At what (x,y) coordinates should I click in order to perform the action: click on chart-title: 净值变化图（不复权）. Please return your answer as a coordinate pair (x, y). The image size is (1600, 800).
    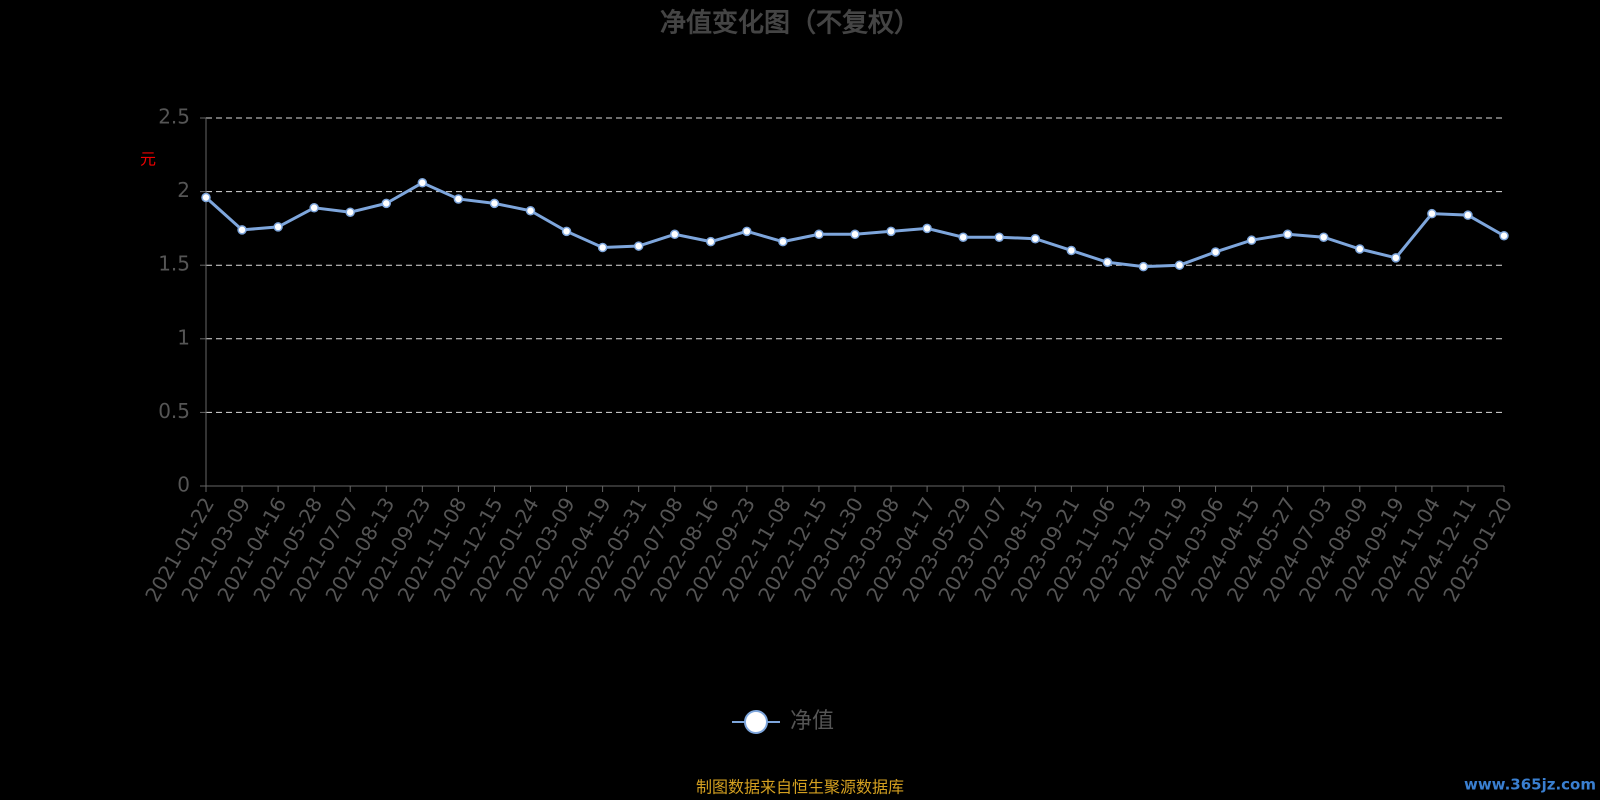
    Looking at the image, I should click on (790, 23).